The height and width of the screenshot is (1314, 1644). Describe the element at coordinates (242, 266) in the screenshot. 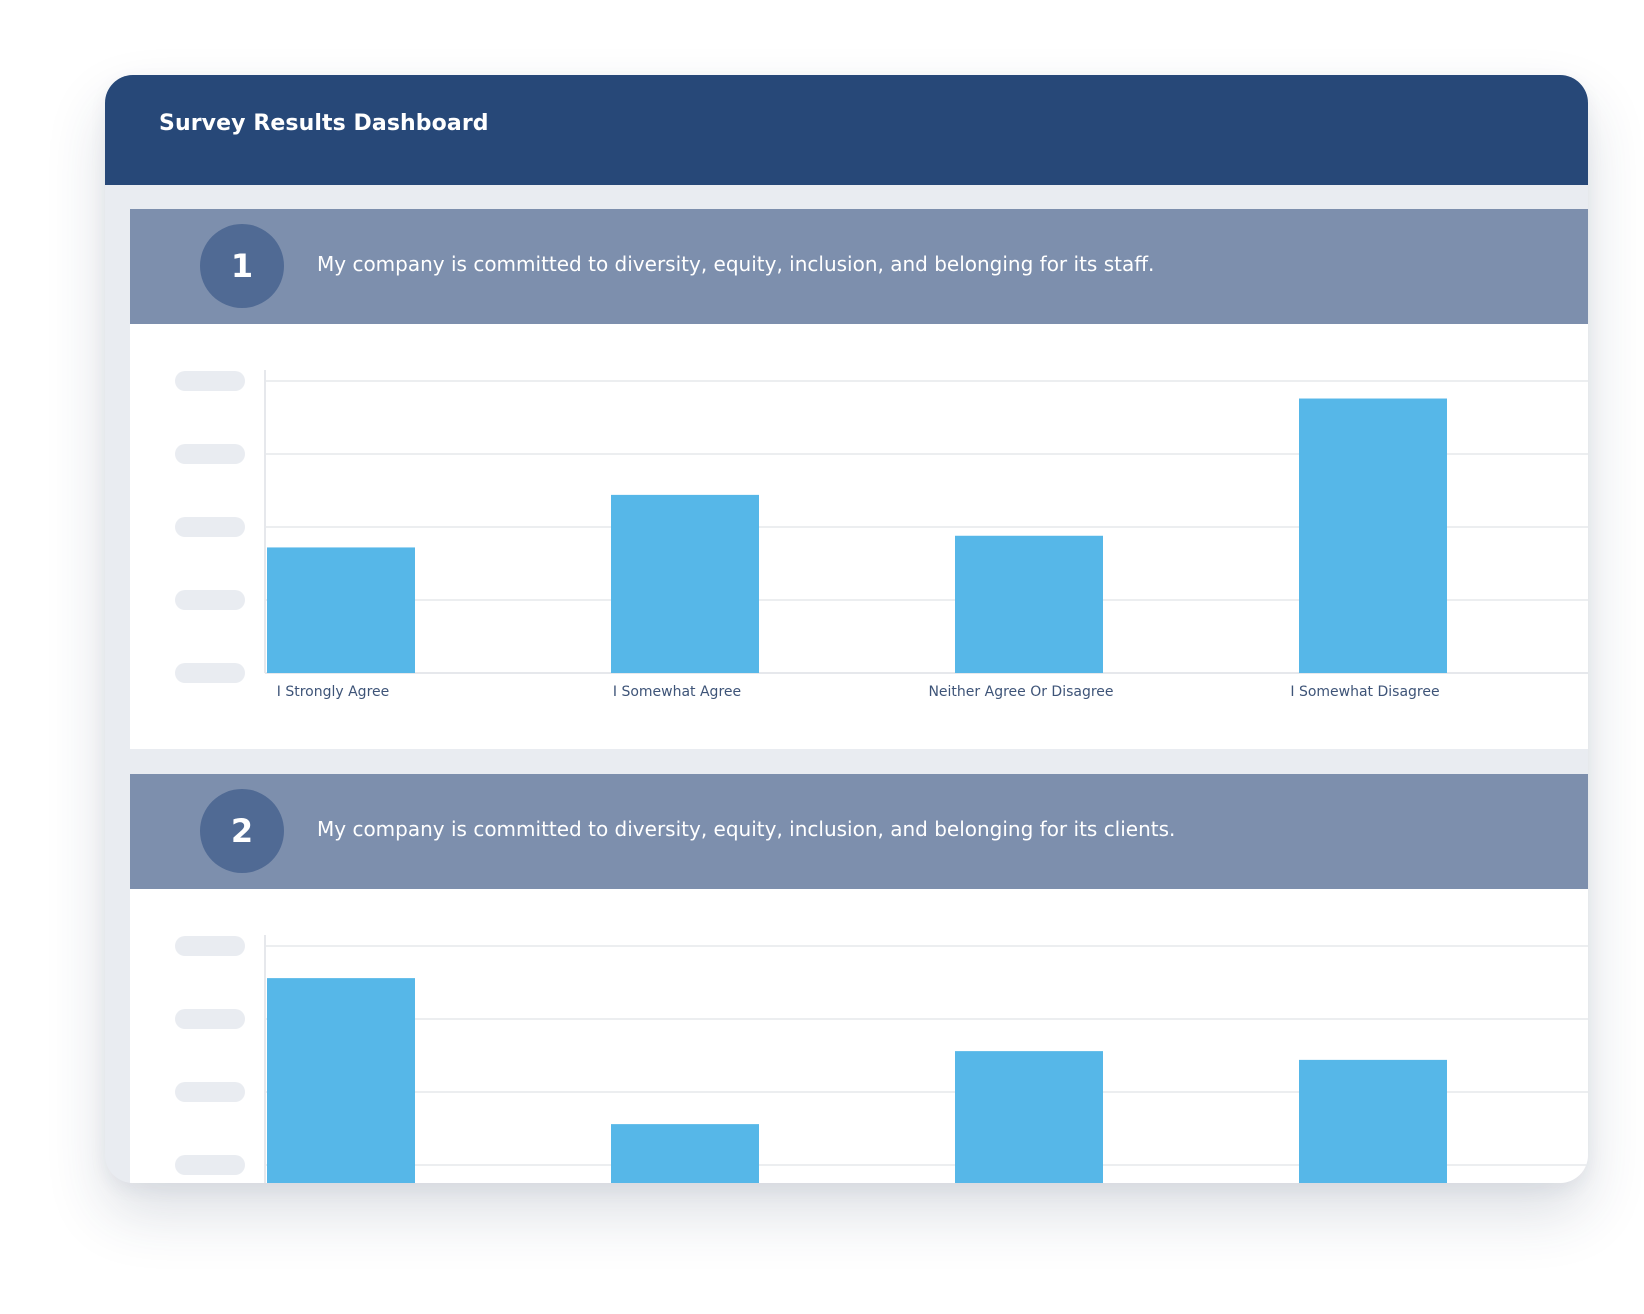

I see `question-number-badge: 1` at that location.